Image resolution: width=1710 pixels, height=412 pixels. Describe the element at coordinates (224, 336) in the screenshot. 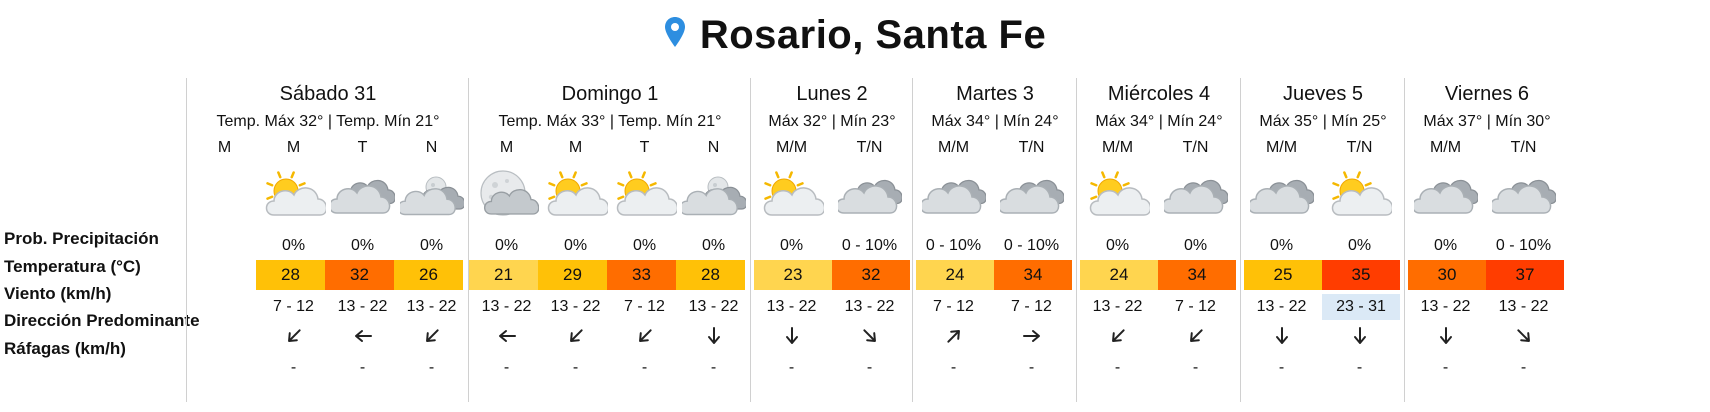

I see `empty-direction` at that location.